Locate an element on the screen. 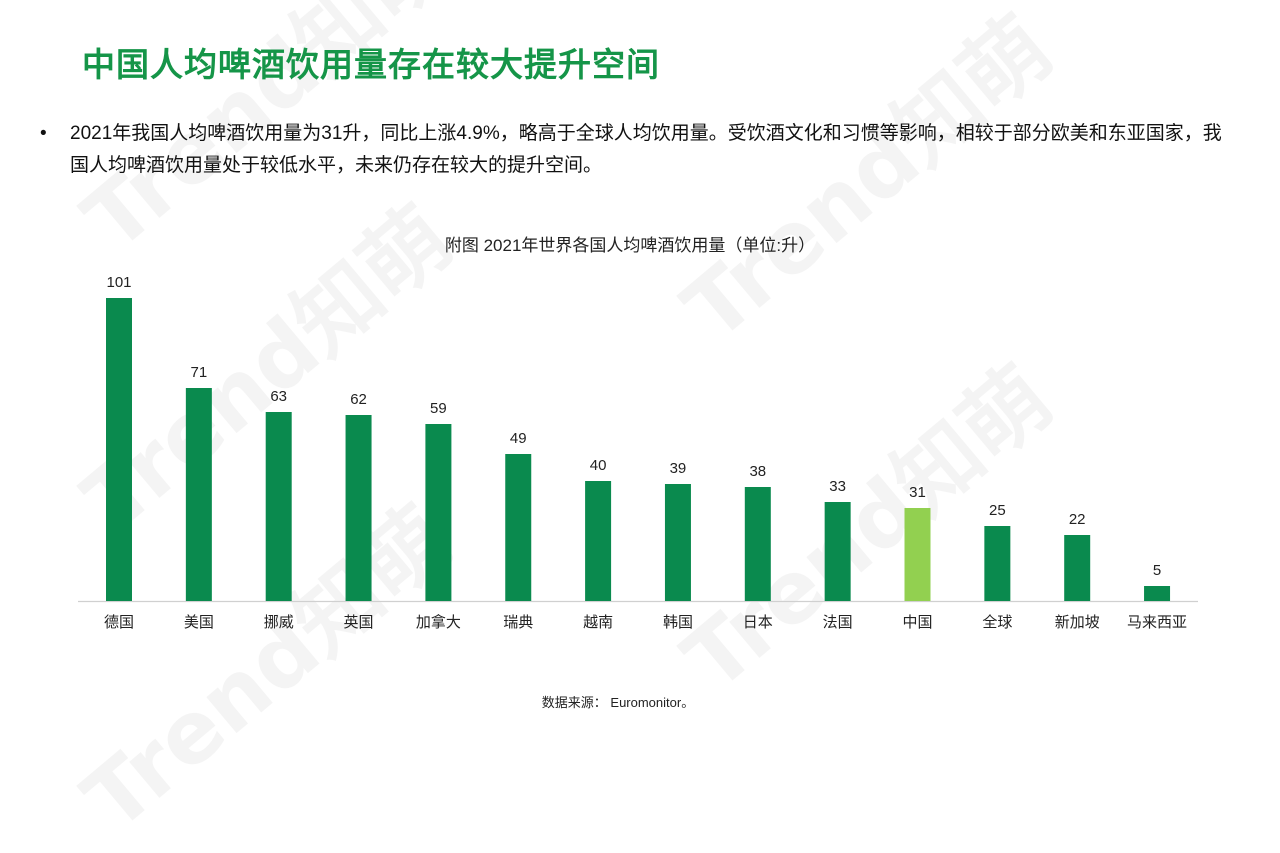  category-label-4: 加拿大 is located at coordinates (438, 622).